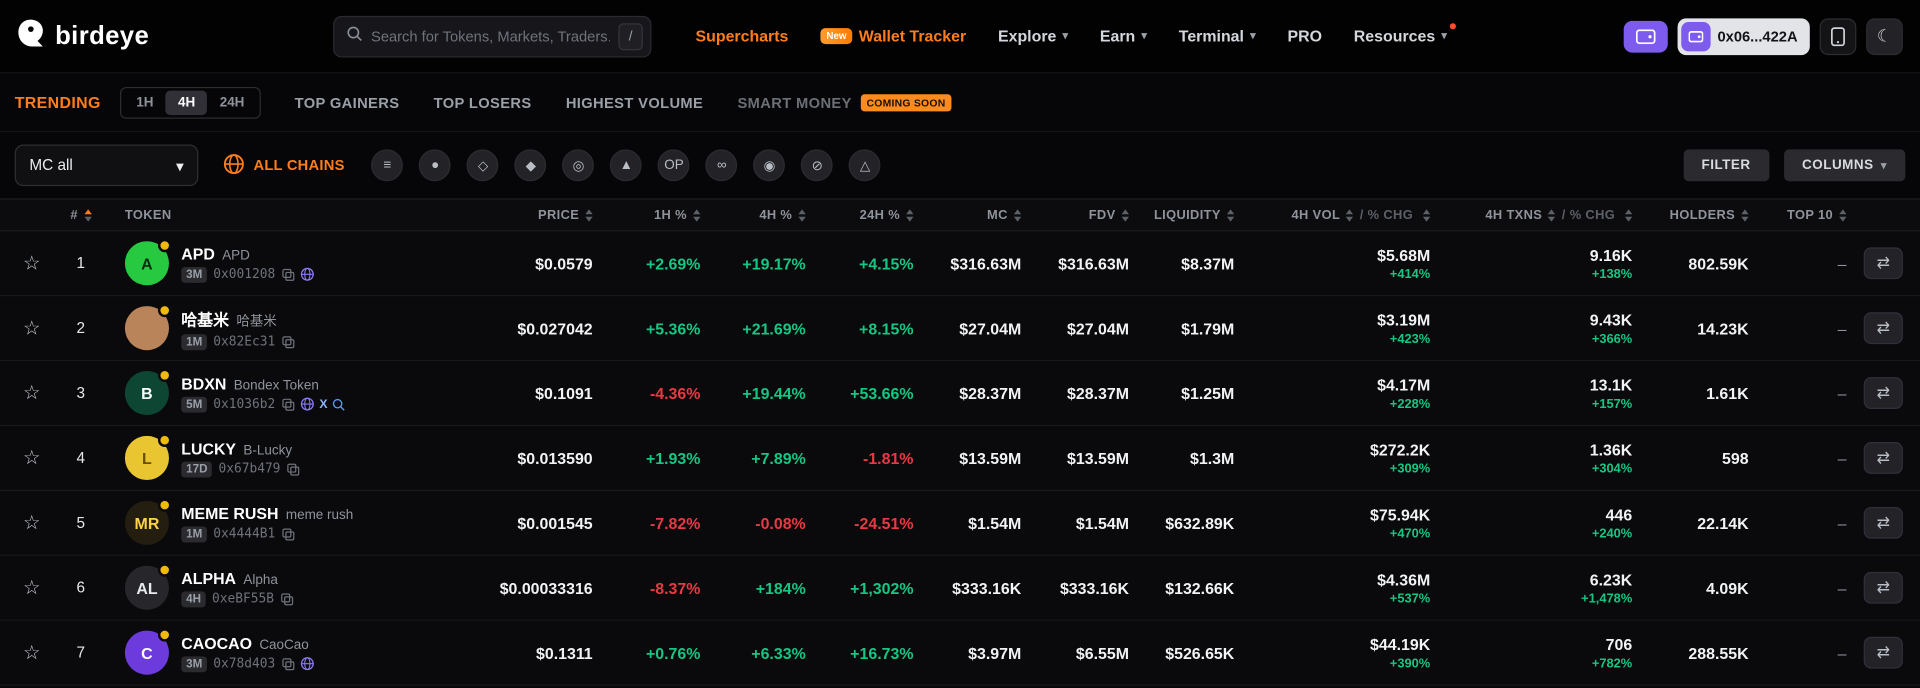  Describe the element at coordinates (483, 165) in the screenshot. I see `ethereum-chain-icon: ◇` at that location.